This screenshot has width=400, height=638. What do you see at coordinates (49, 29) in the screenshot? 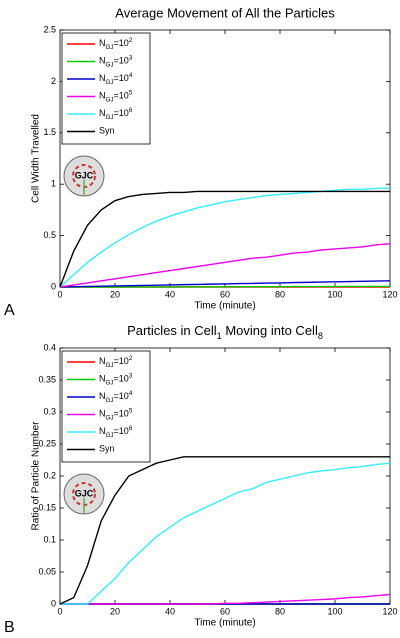
I see `y-tick-label: 2.5` at bounding box center [49, 29].